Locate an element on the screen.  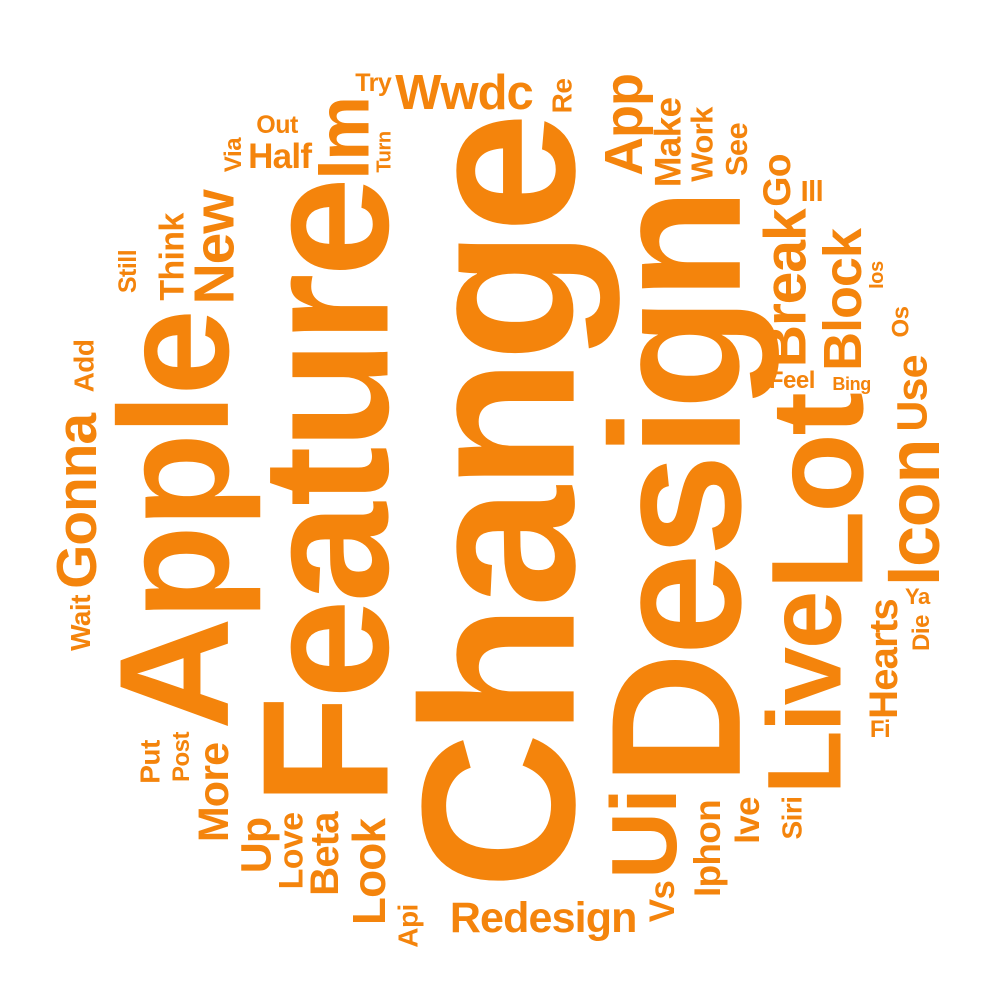
cloud-word: Break is located at coordinates (785, 288).